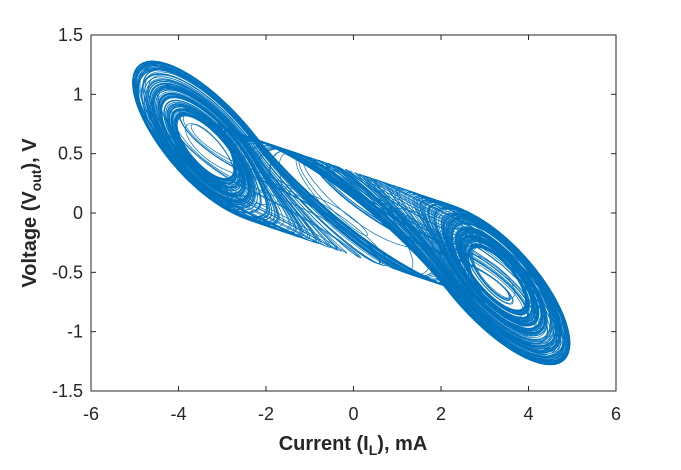  I want to click on y-tick-label: 1.5, so click(70, 35).